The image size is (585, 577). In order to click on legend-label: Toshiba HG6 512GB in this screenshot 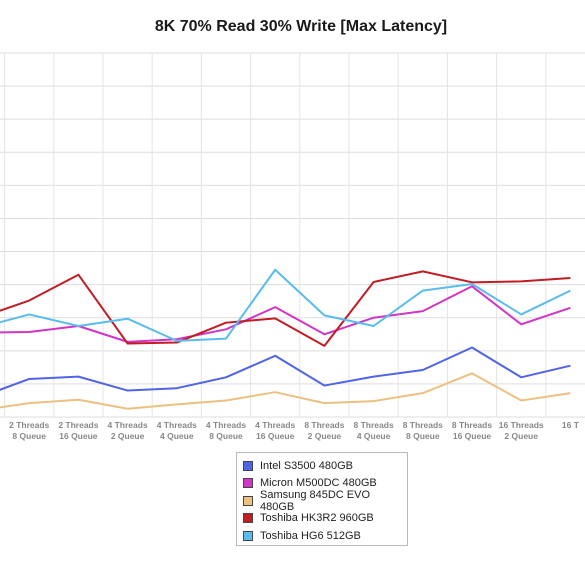, I will do `click(310, 535)`.